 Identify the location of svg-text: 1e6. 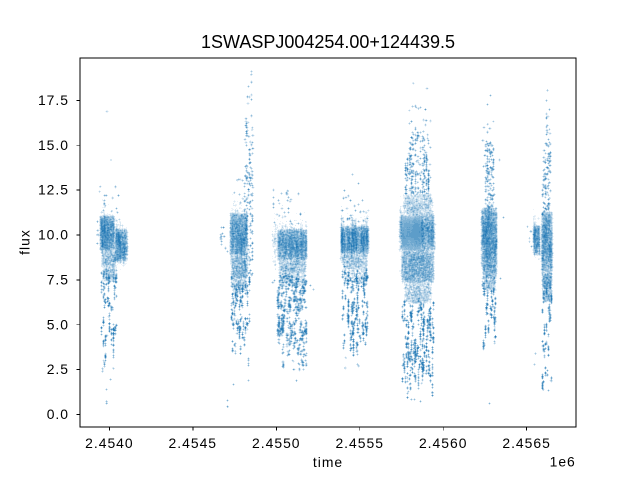
(563, 461).